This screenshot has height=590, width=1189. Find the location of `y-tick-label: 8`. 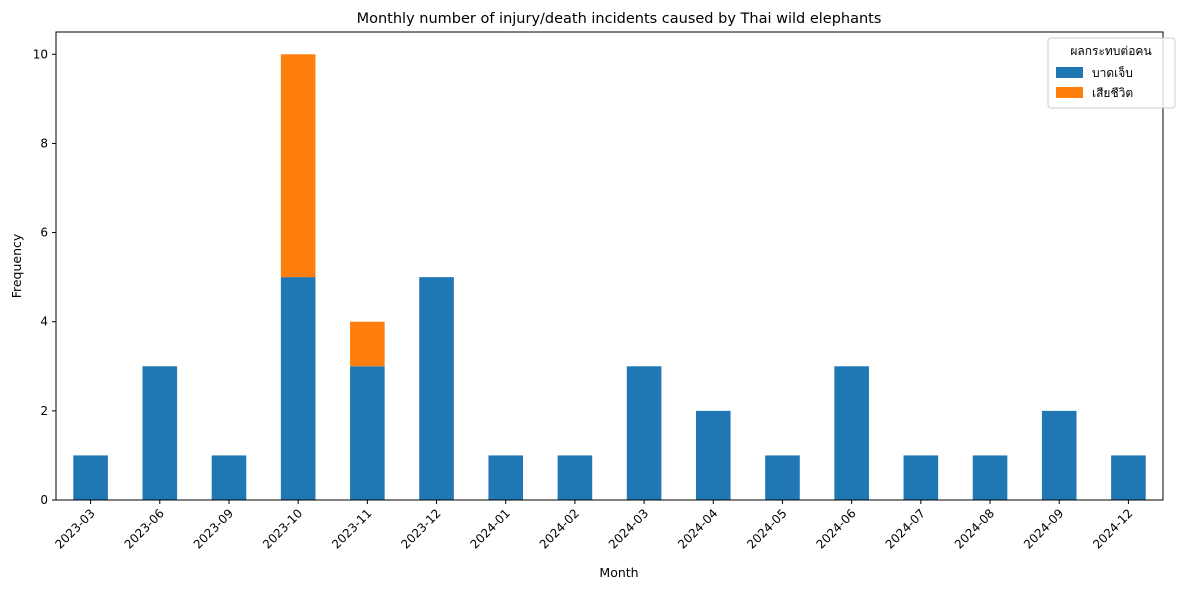

y-tick-label: 8 is located at coordinates (44, 143).